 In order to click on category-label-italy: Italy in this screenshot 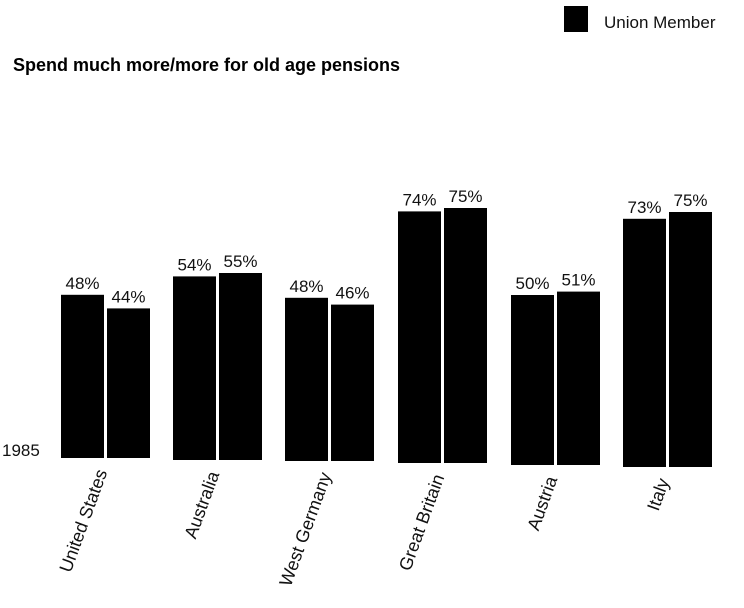, I will do `click(658, 495)`.